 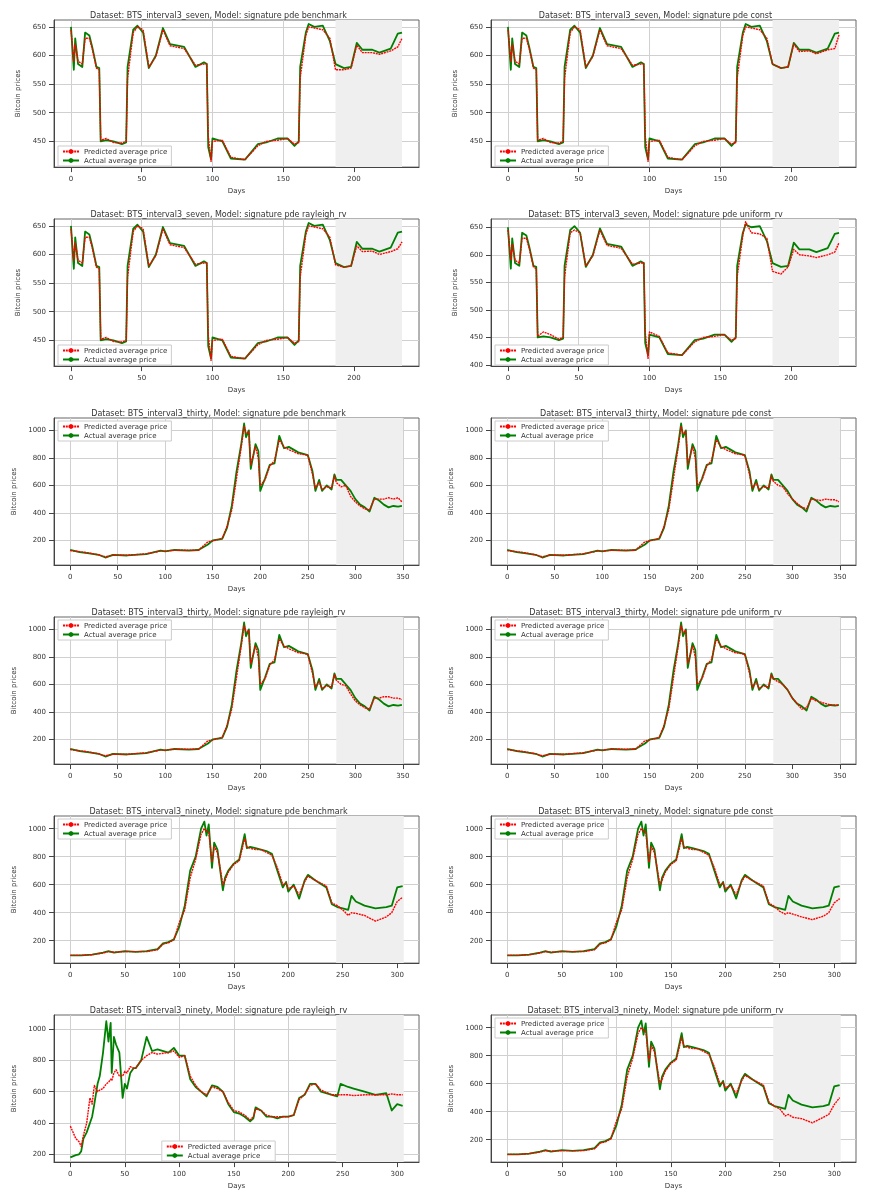 I want to click on chart-title: Dataset: BTS_interval3_ninety, Model: signature pde uniform_rv, so click(x=655, y=1010).